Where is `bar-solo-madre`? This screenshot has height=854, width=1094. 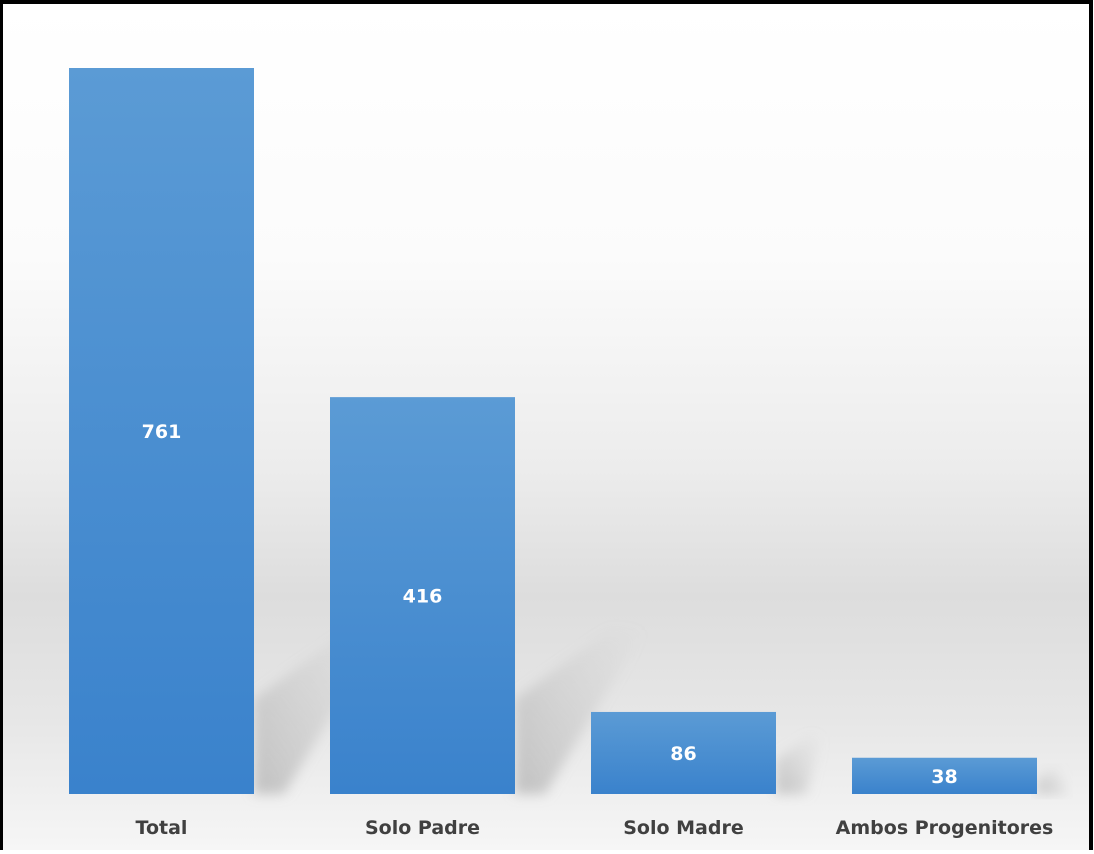 bar-solo-madre is located at coordinates (683, 752).